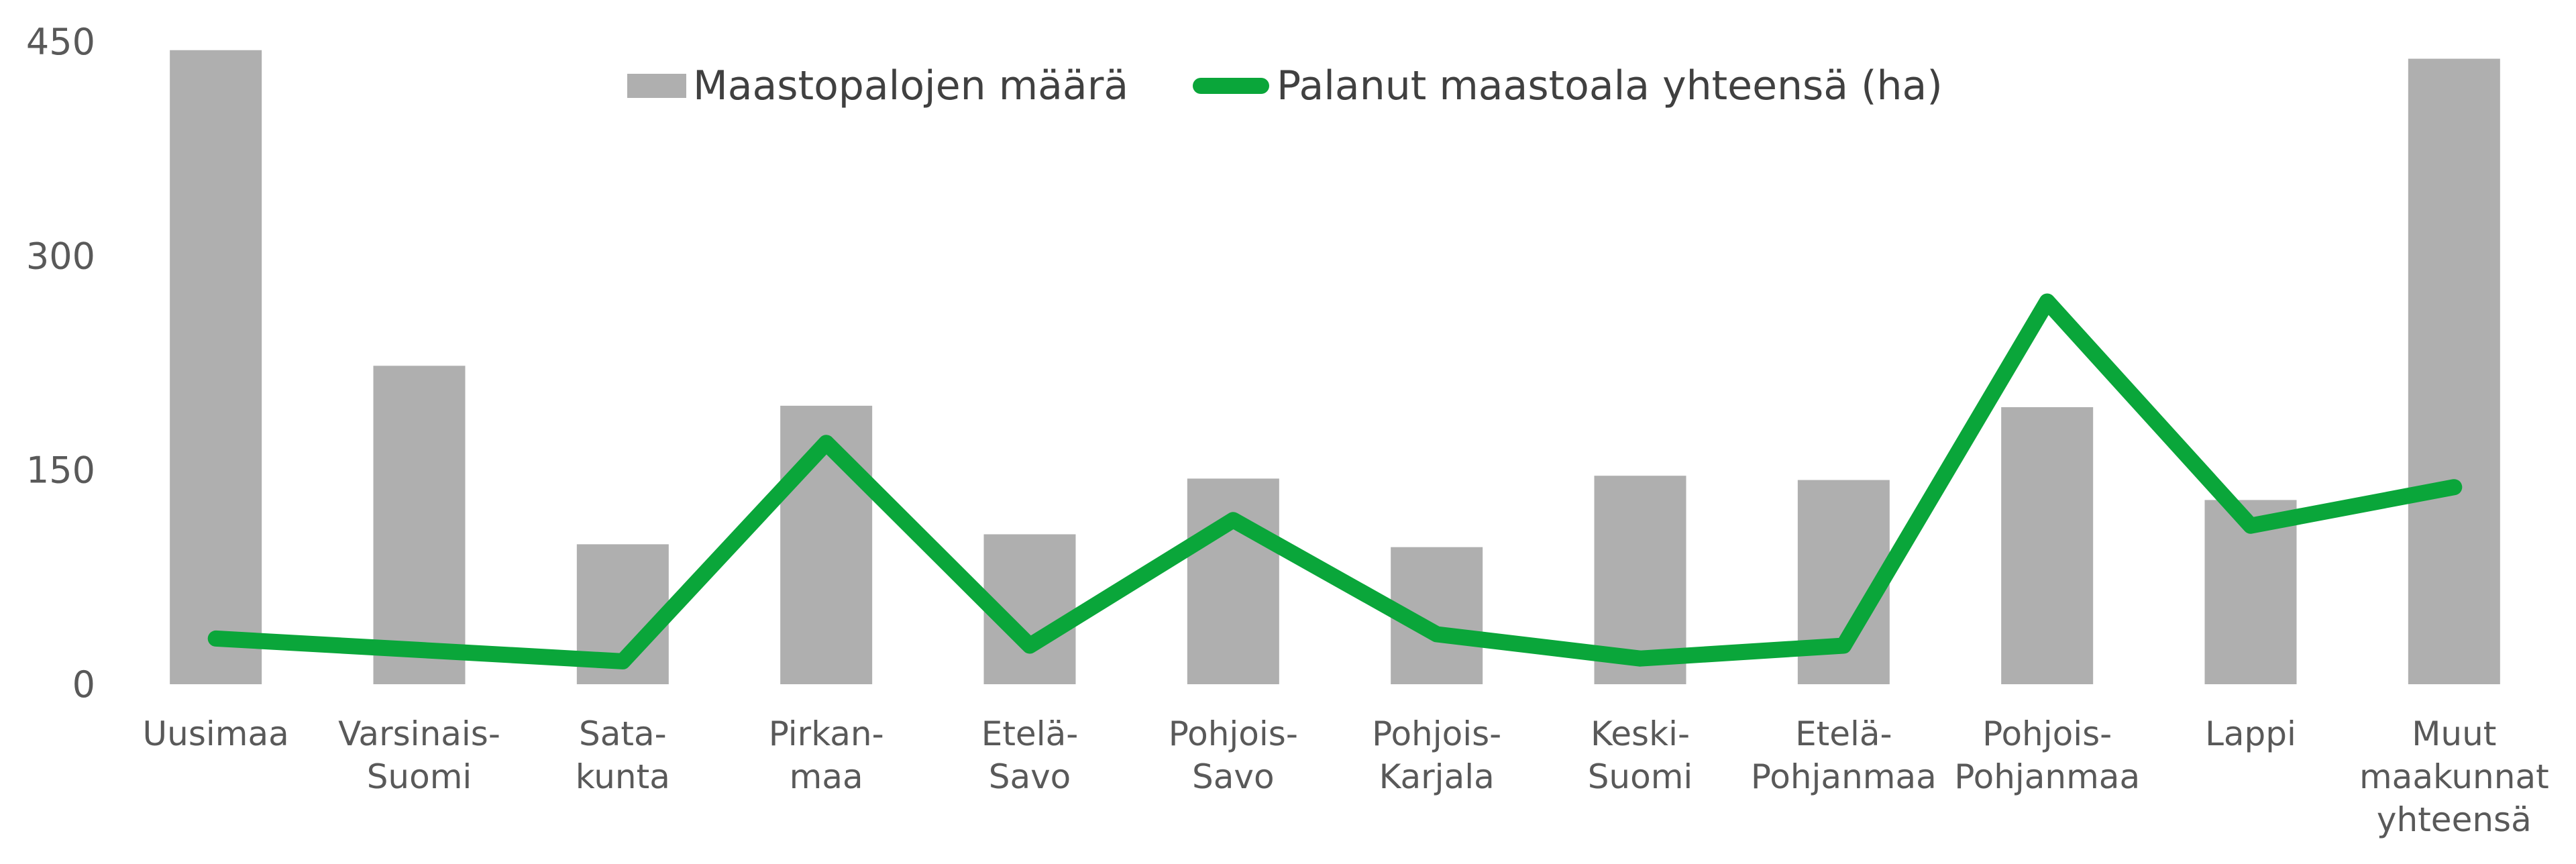 The width and height of the screenshot is (2576, 864). Describe the element at coordinates (910, 85) in the screenshot. I see `legend-label-bars: Maastopalojen määrä` at that location.